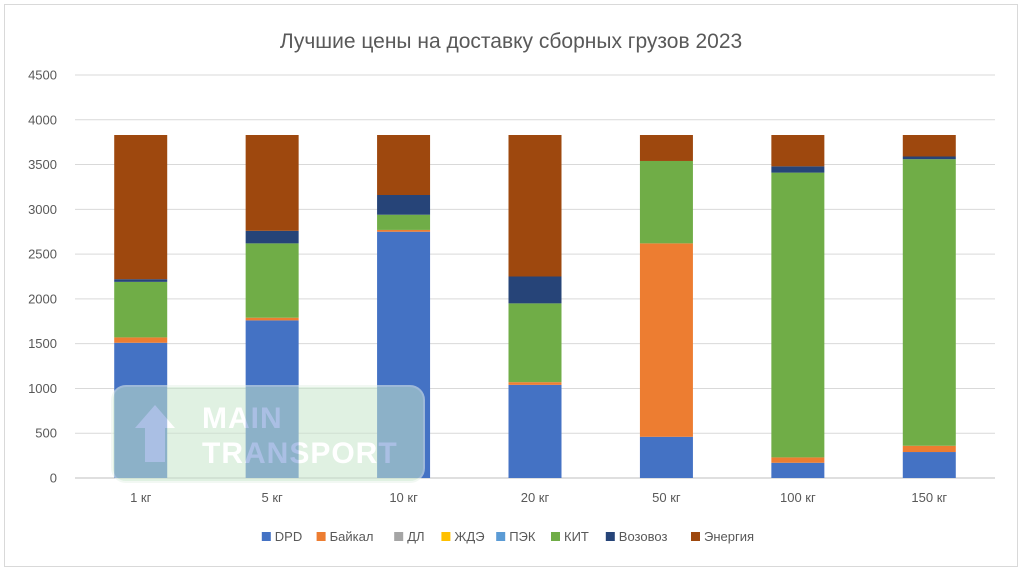 The image size is (1024, 573). I want to click on x-axis: 1 кг 5 кг 10 кг 20 кг 50 кг 100 кг 150 кг, so click(538, 497).